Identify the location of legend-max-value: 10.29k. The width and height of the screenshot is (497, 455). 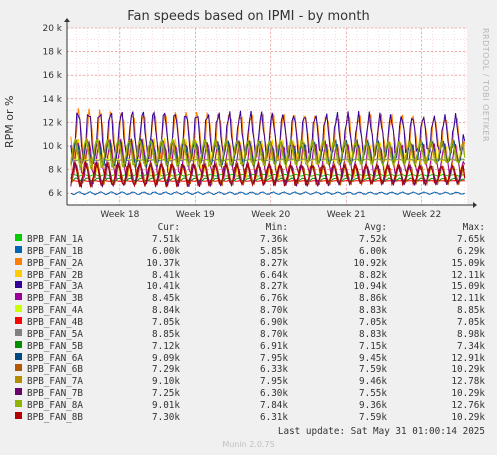
(468, 370).